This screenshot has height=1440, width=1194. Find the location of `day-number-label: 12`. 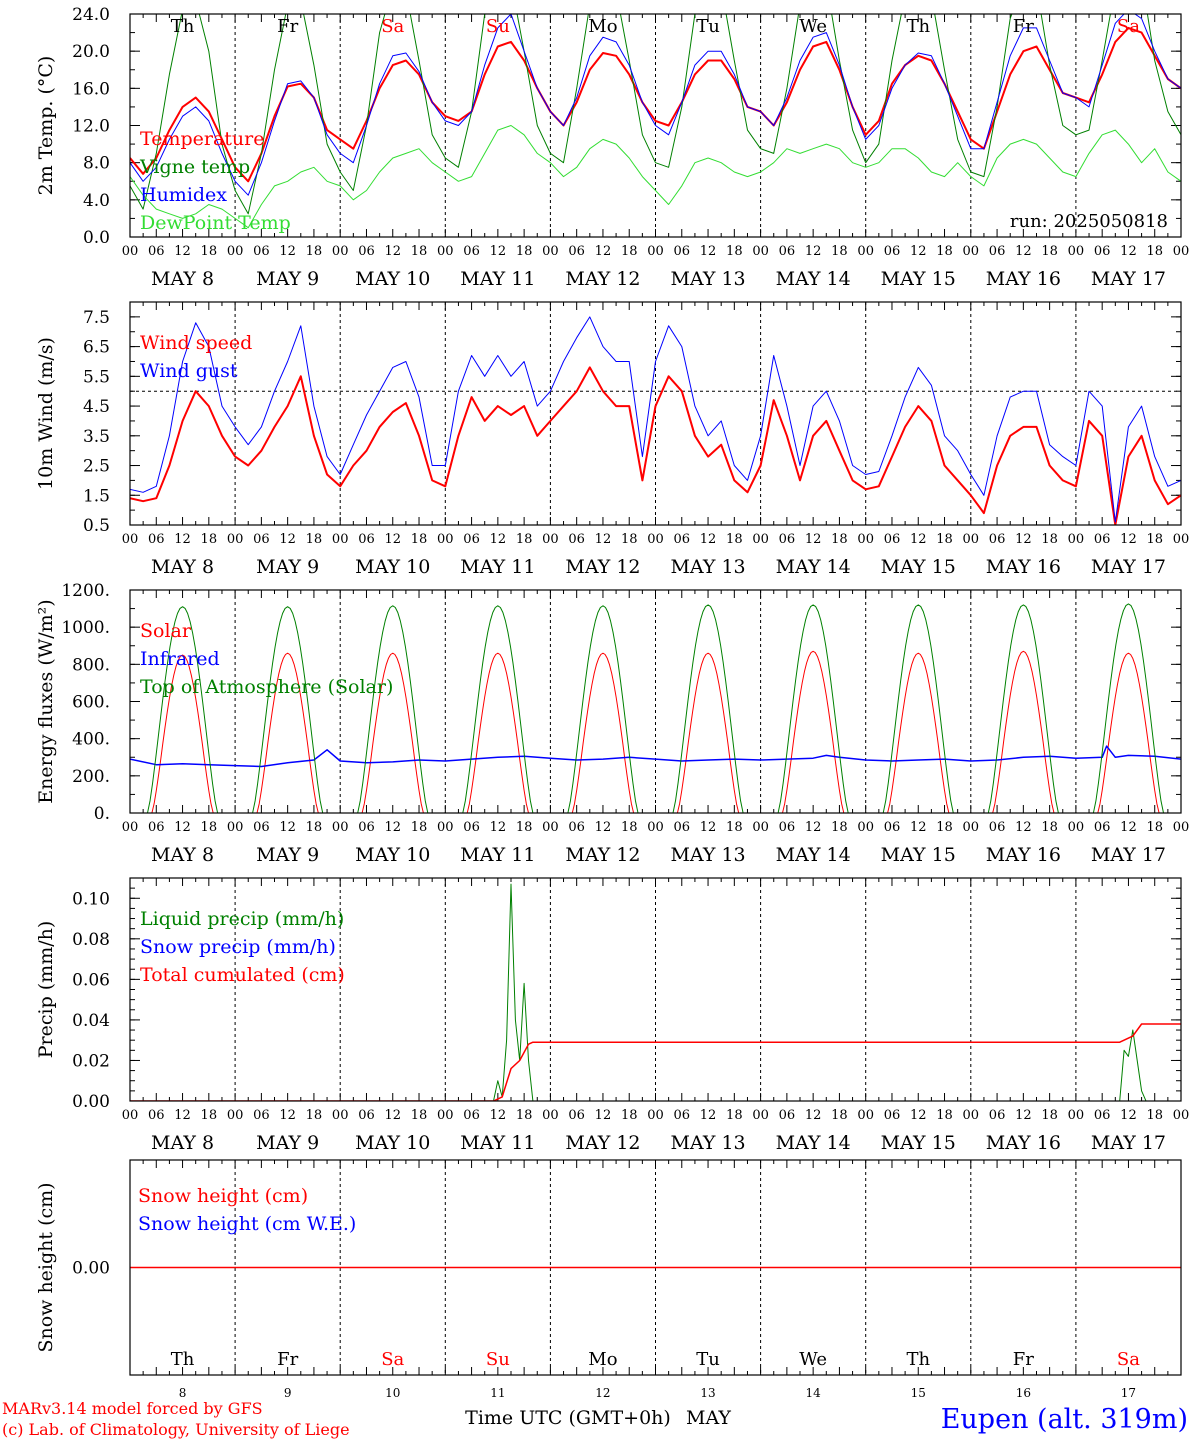

day-number-label: 12 is located at coordinates (602, 1393).